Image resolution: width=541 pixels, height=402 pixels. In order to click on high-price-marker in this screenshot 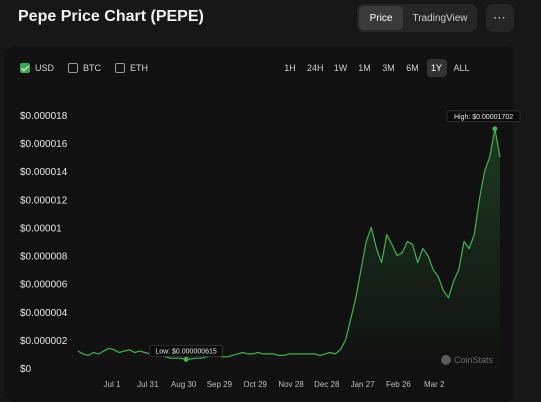, I will do `click(495, 129)`.